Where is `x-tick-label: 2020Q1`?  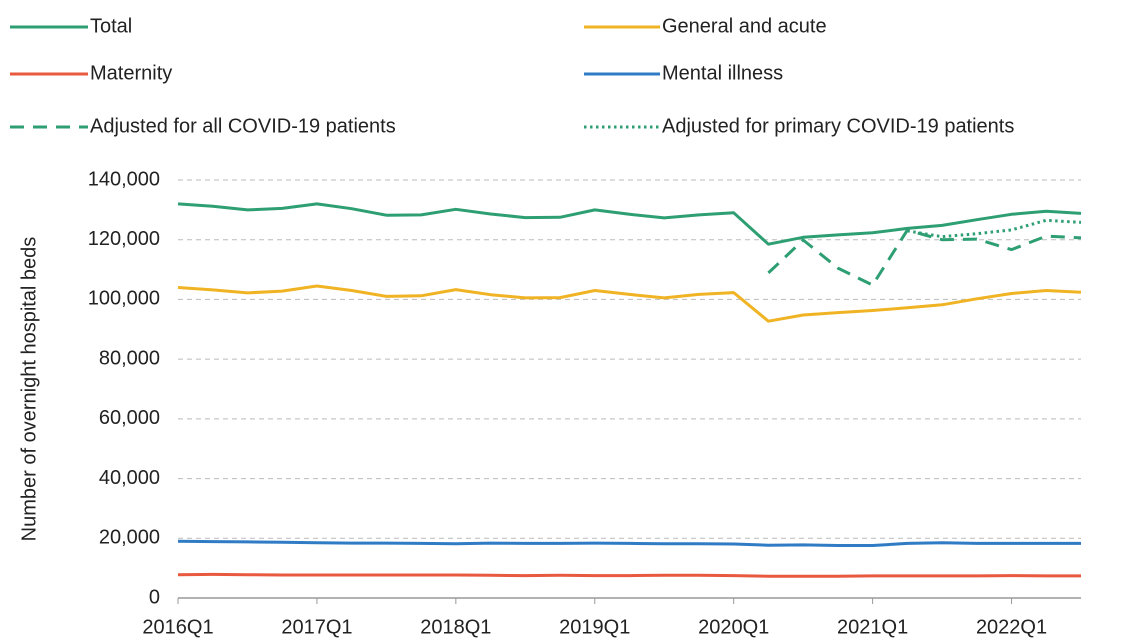
x-tick-label: 2020Q1 is located at coordinates (733, 627).